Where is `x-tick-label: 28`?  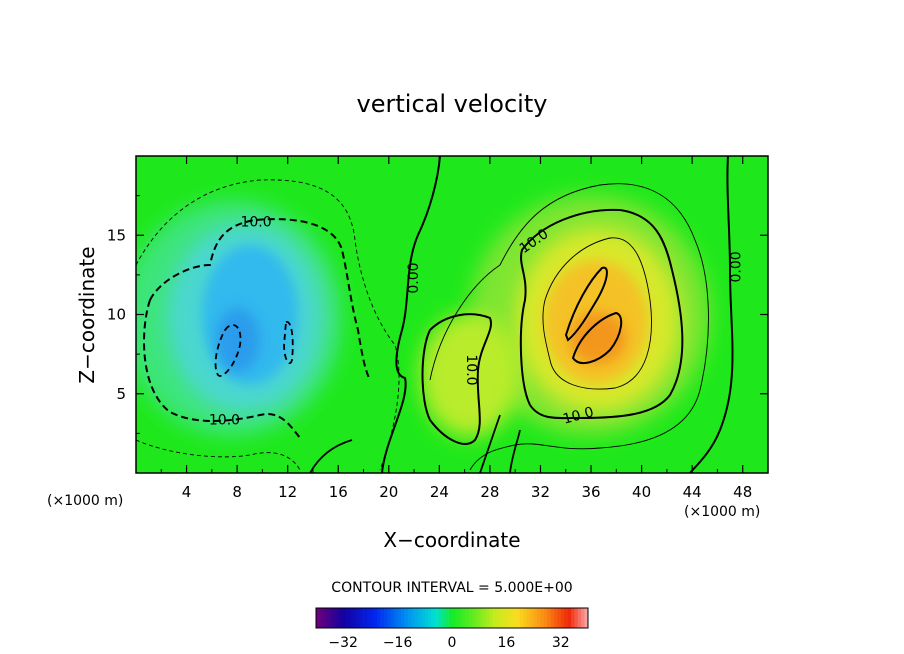
x-tick-label: 28 is located at coordinates (489, 492).